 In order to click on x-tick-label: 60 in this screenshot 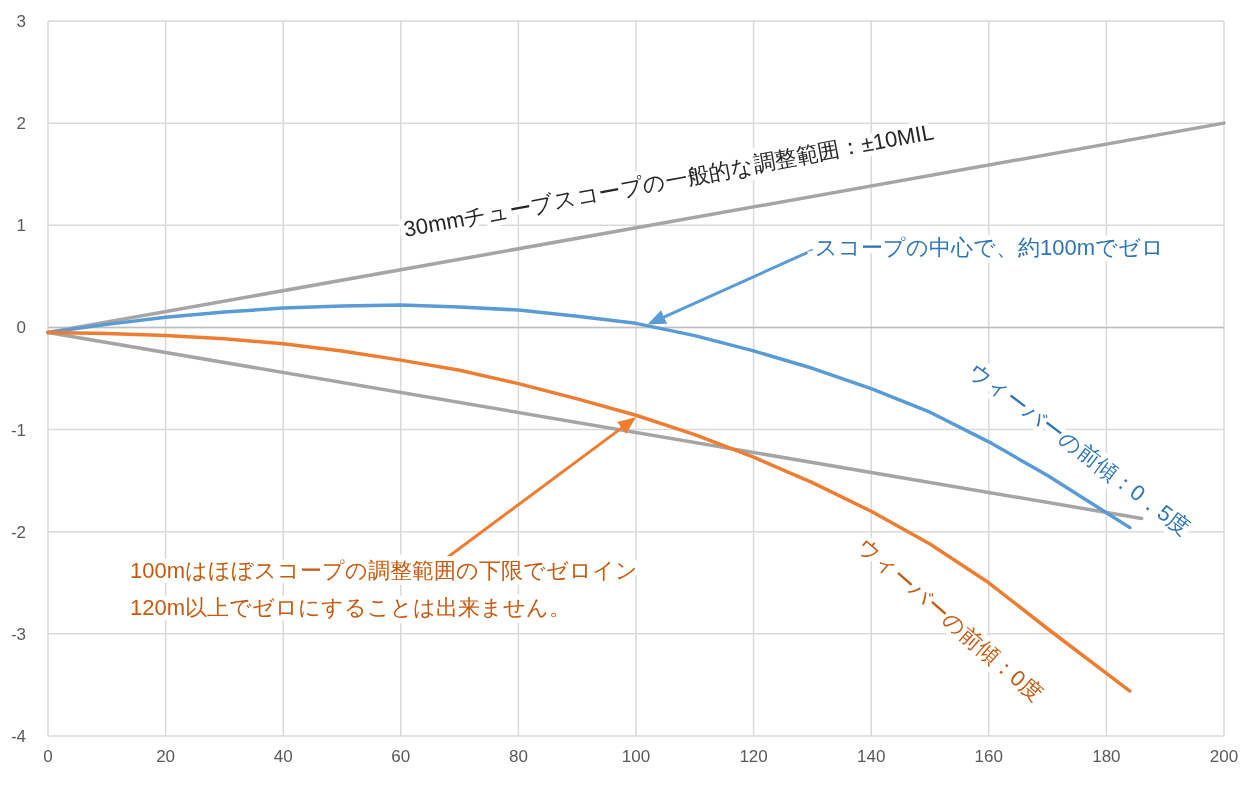, I will do `click(401, 756)`.